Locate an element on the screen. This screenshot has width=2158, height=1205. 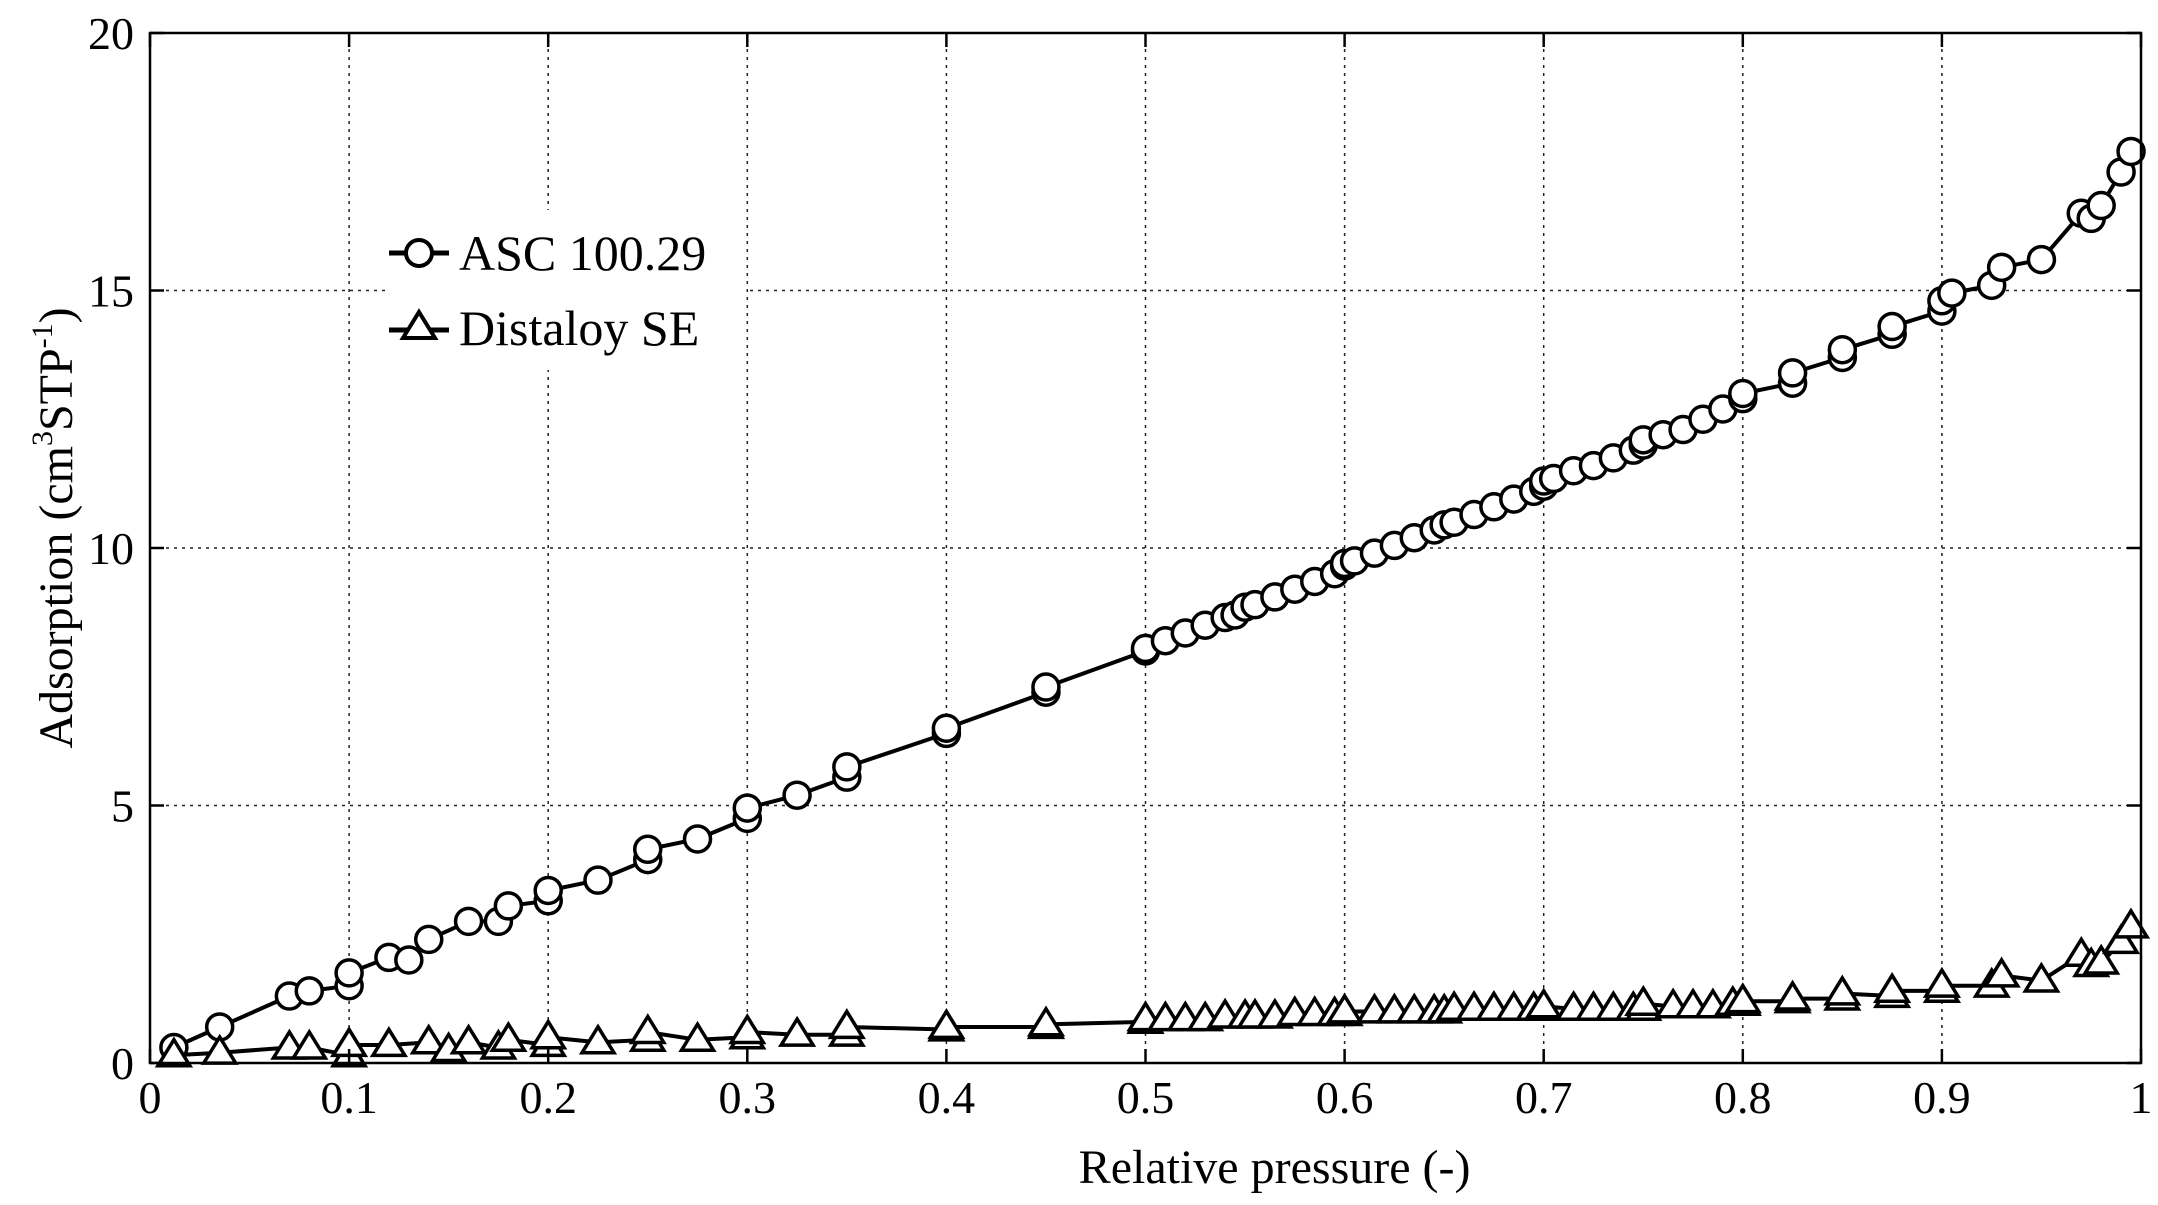
legend-marker-triangle-icon is located at coordinates (419, 324).